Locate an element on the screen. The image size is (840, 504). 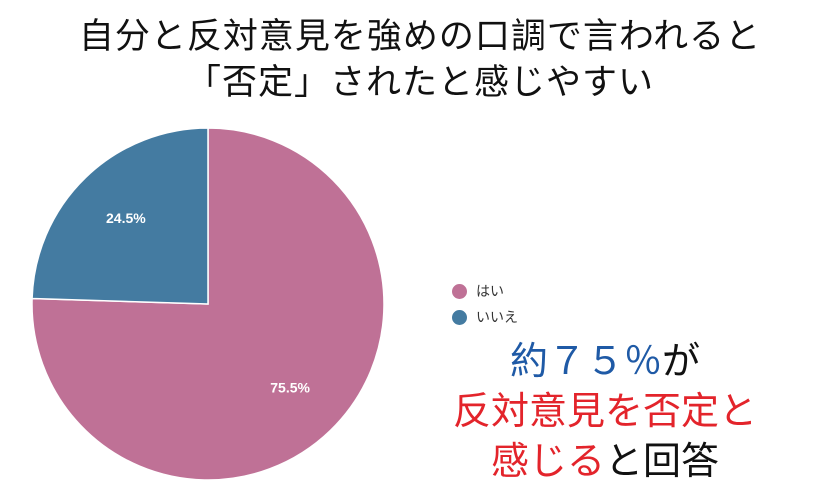
callout-line-2: 反対意見を否定と is located at coordinates (604, 411).